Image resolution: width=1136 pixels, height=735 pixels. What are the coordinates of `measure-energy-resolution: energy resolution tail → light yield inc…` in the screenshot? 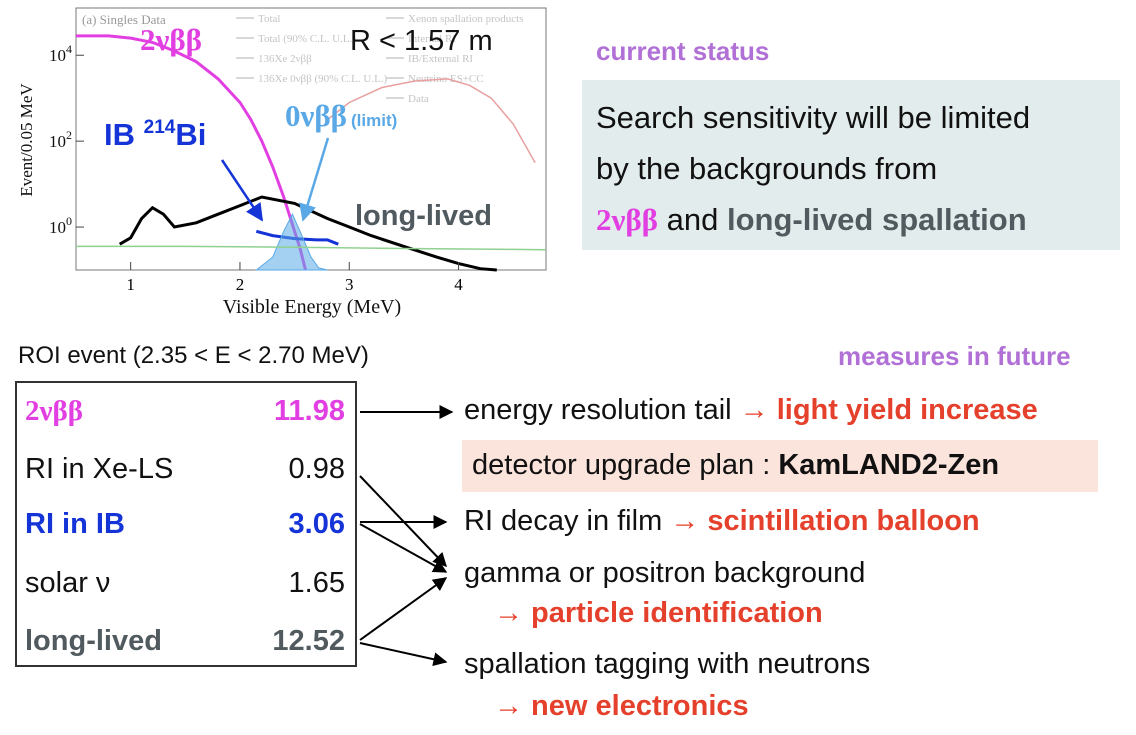 It's located at (751, 410).